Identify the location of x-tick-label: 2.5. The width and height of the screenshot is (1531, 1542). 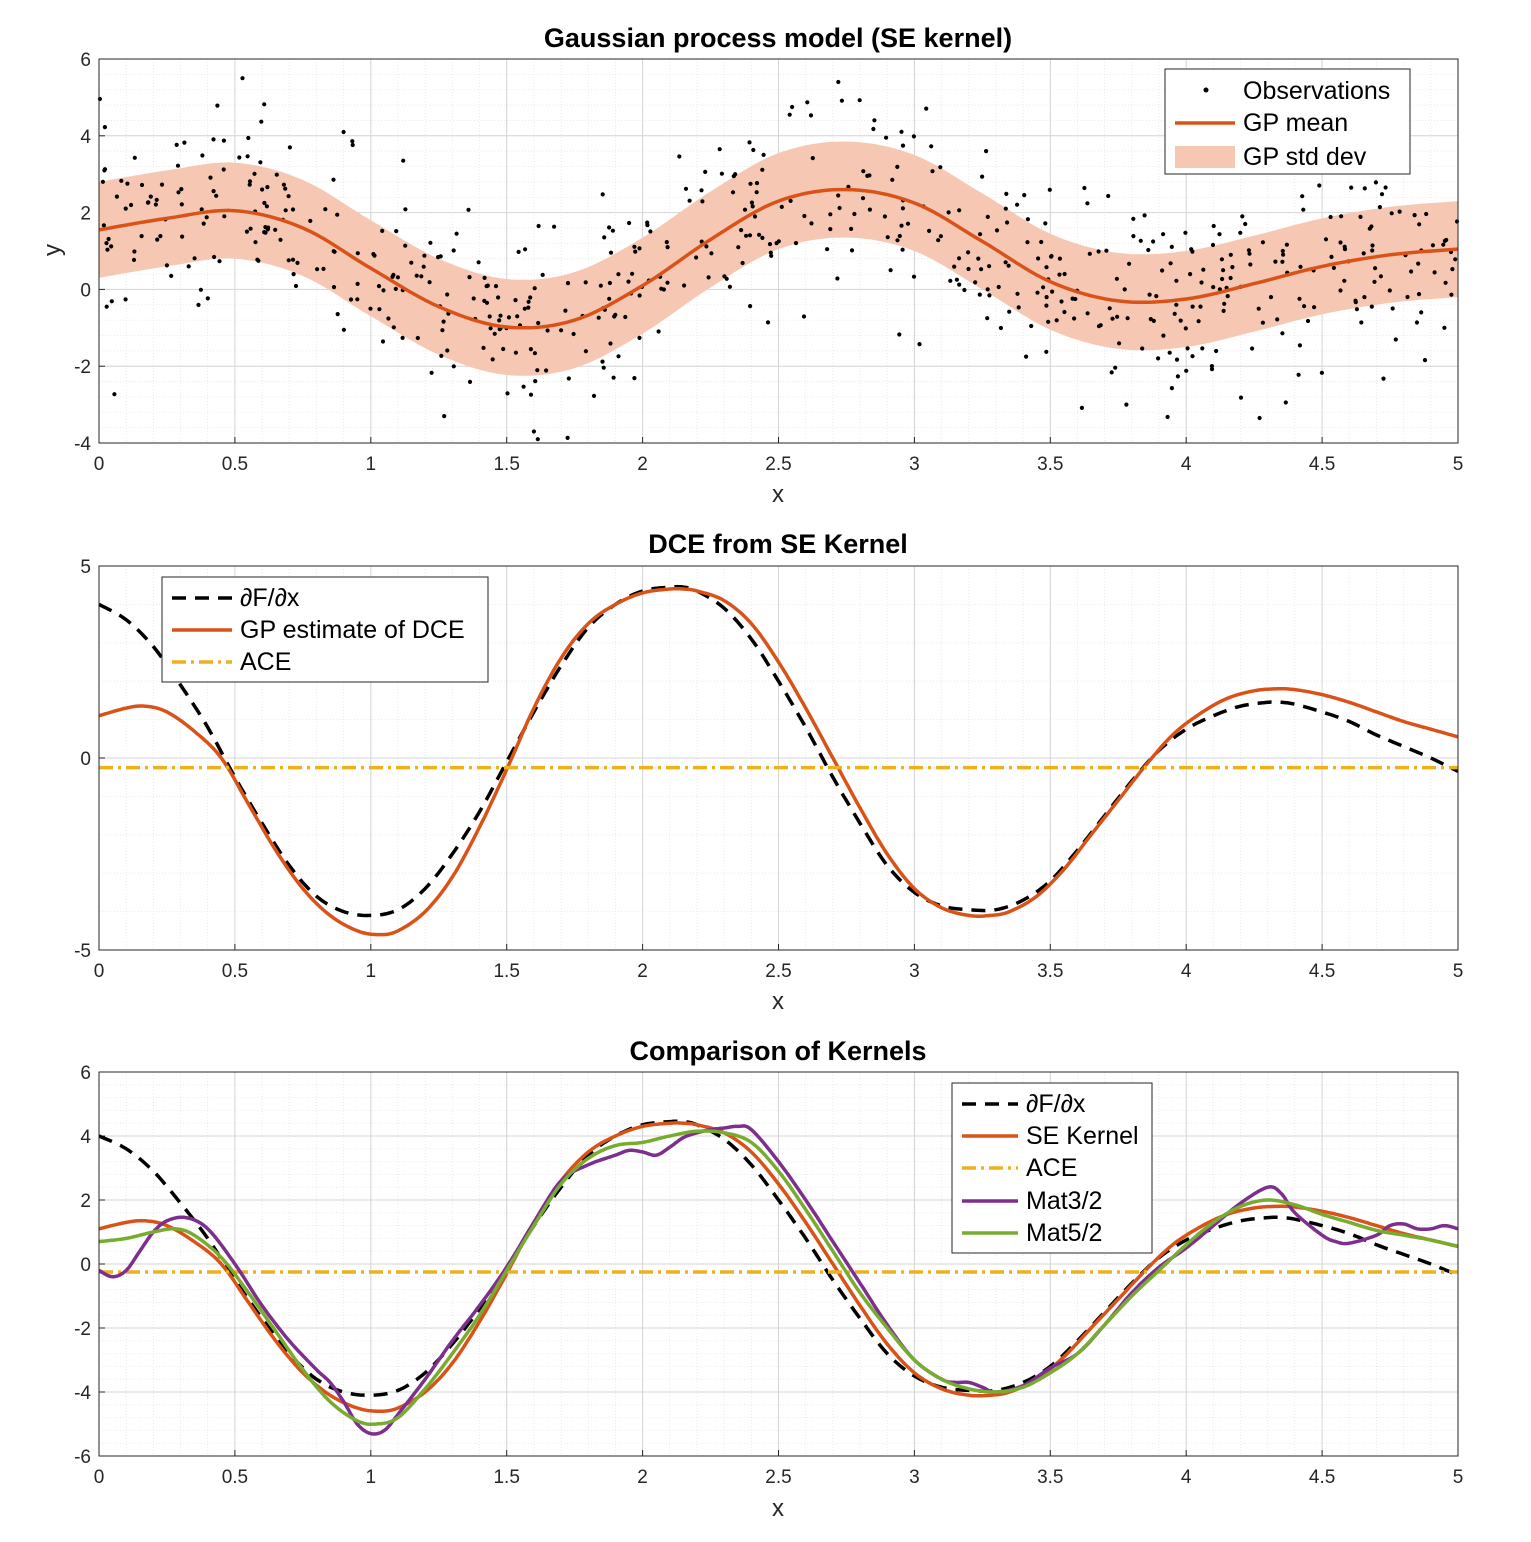
(778, 464).